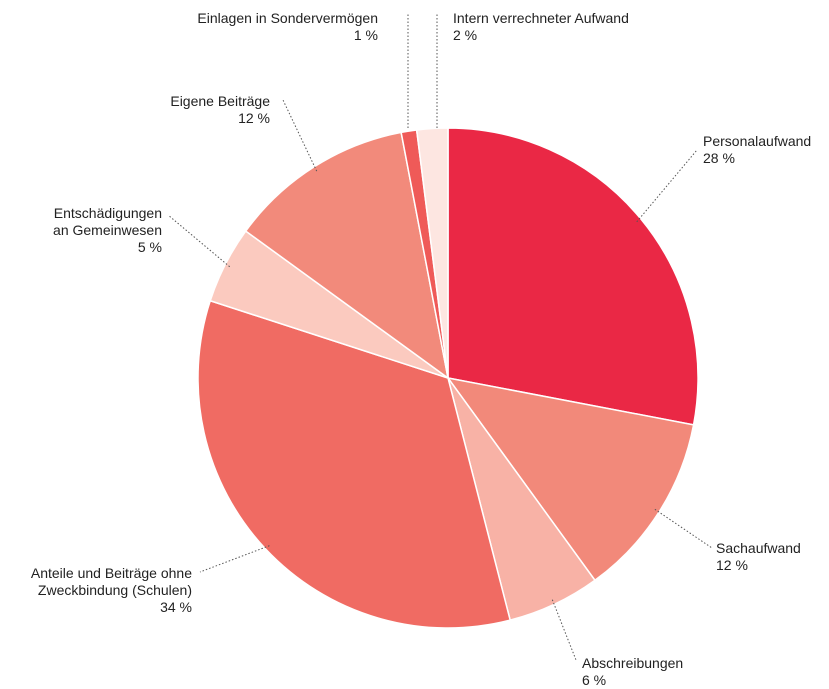 The width and height of the screenshot is (829, 689). What do you see at coordinates (220, 110) in the screenshot?
I see `slice-label: Eigene Beiträge 12 %` at bounding box center [220, 110].